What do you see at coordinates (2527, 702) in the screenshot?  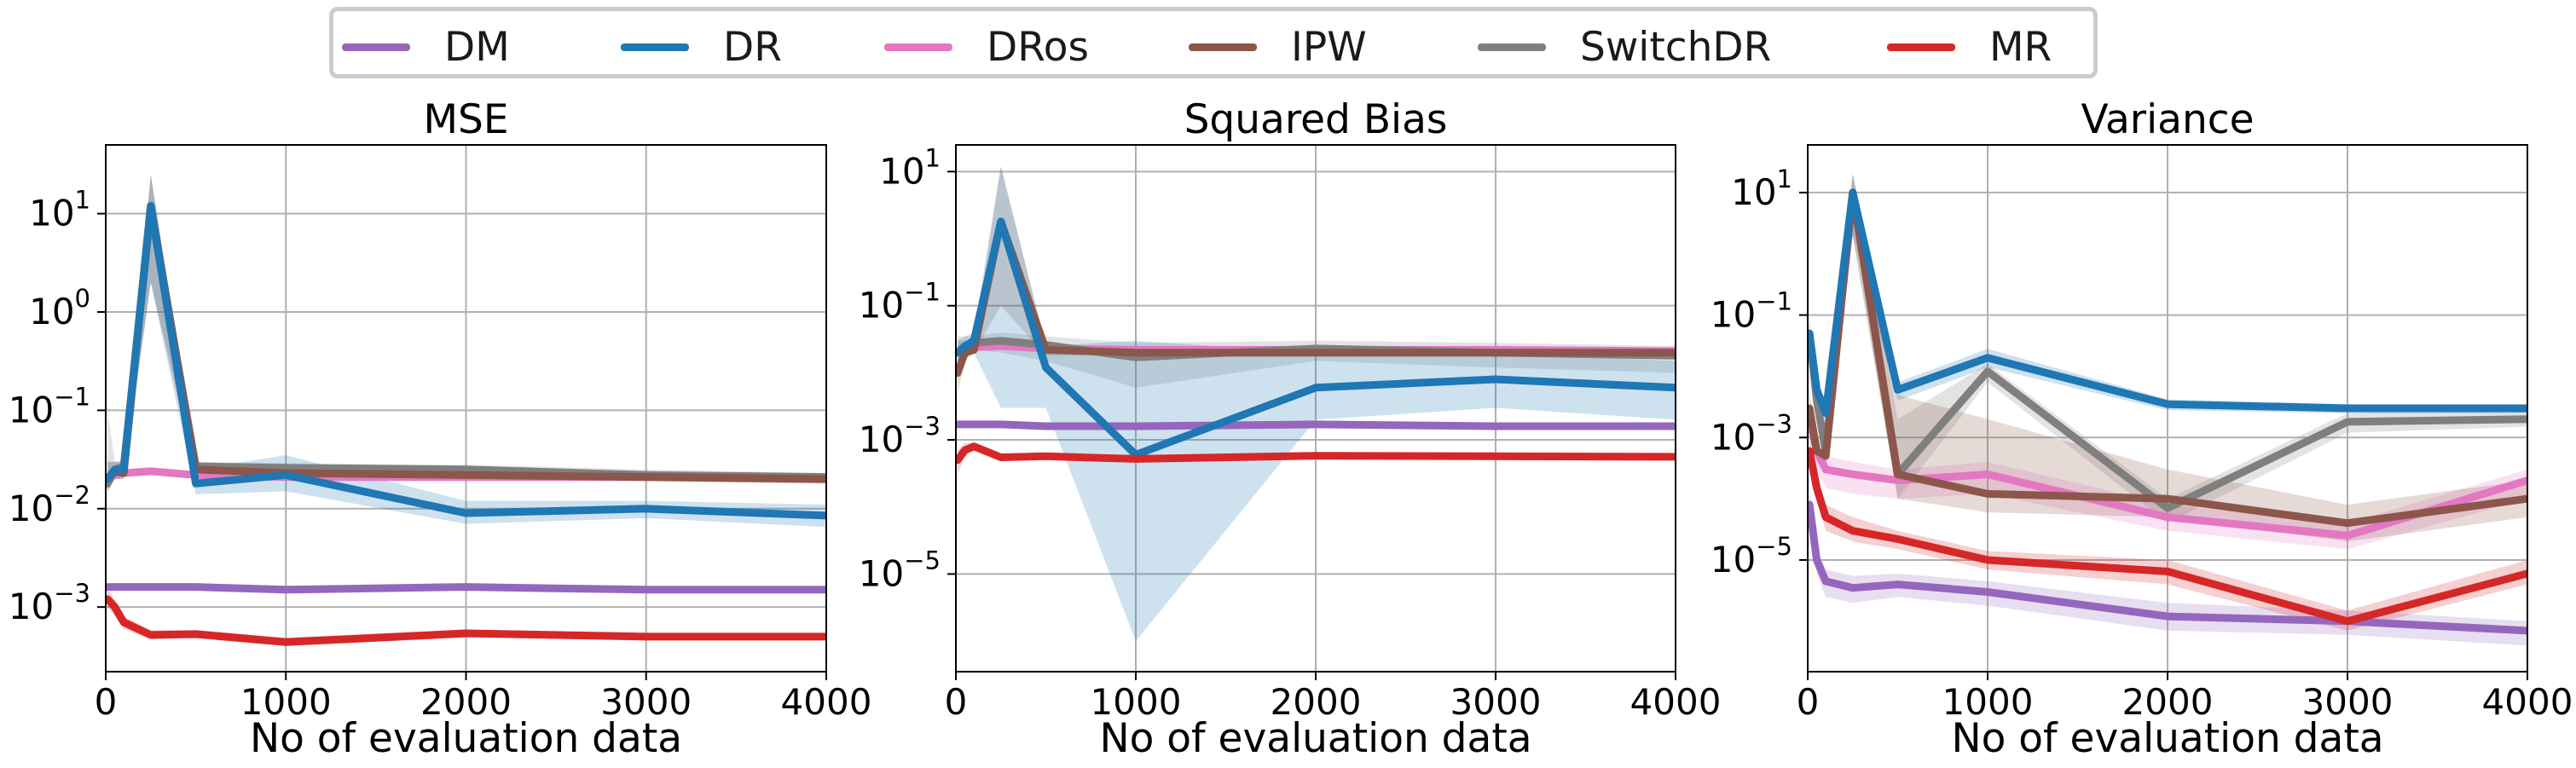 I see `chart-3-xtick-label: 4000` at bounding box center [2527, 702].